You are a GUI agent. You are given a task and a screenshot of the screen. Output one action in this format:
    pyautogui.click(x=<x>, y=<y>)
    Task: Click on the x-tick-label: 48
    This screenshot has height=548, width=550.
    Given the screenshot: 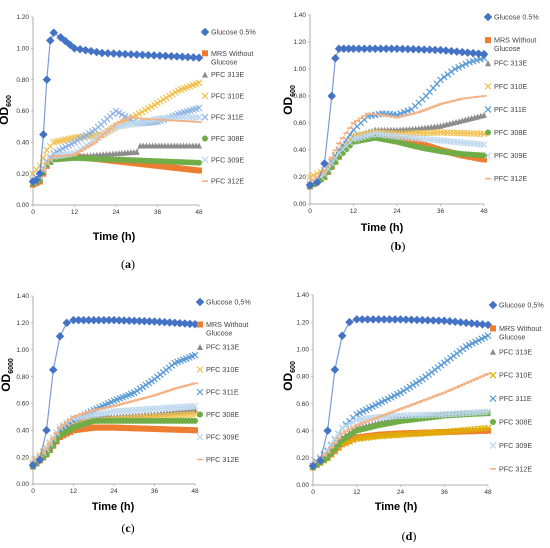 What is the action you would take?
    pyautogui.click(x=488, y=492)
    